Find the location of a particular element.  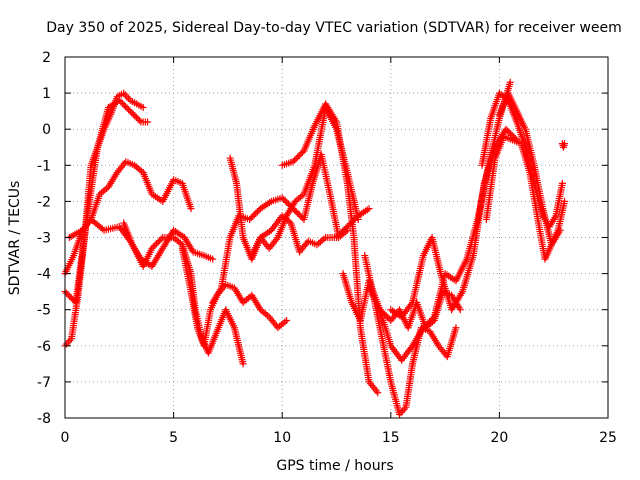

y-tick-label: -8 is located at coordinates (44, 419).